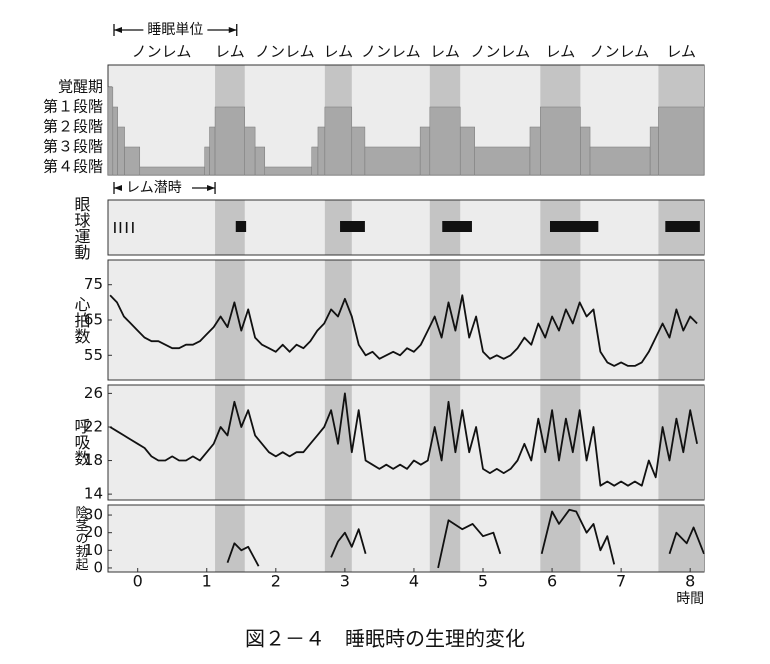 The width and height of the screenshot is (770, 664). What do you see at coordinates (80, 87) in the screenshot?
I see `y-tick-label: 覚醒期` at bounding box center [80, 87].